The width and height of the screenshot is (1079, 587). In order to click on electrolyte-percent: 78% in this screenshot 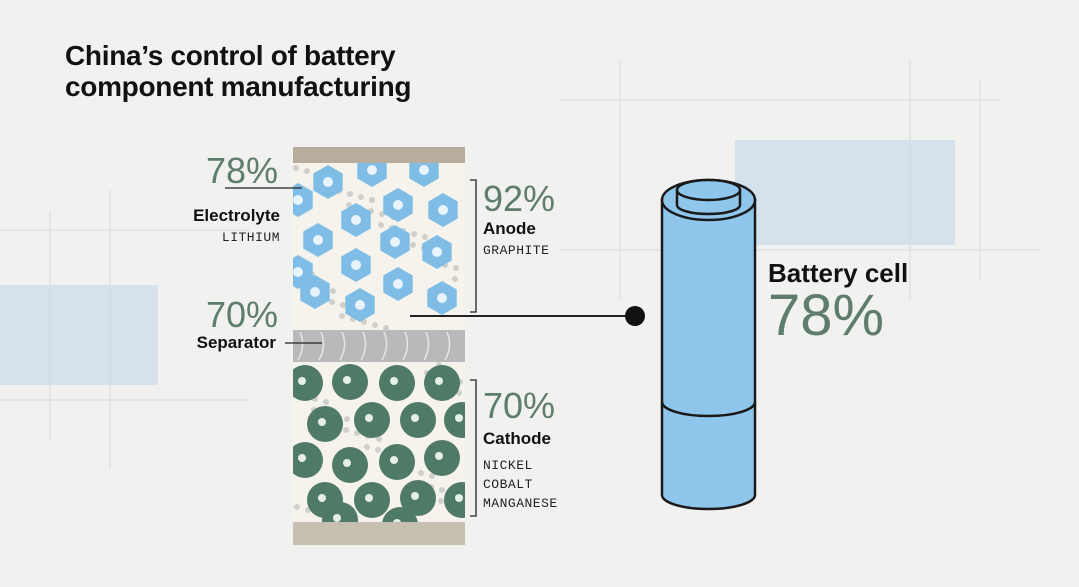, I will do `click(241, 170)`.